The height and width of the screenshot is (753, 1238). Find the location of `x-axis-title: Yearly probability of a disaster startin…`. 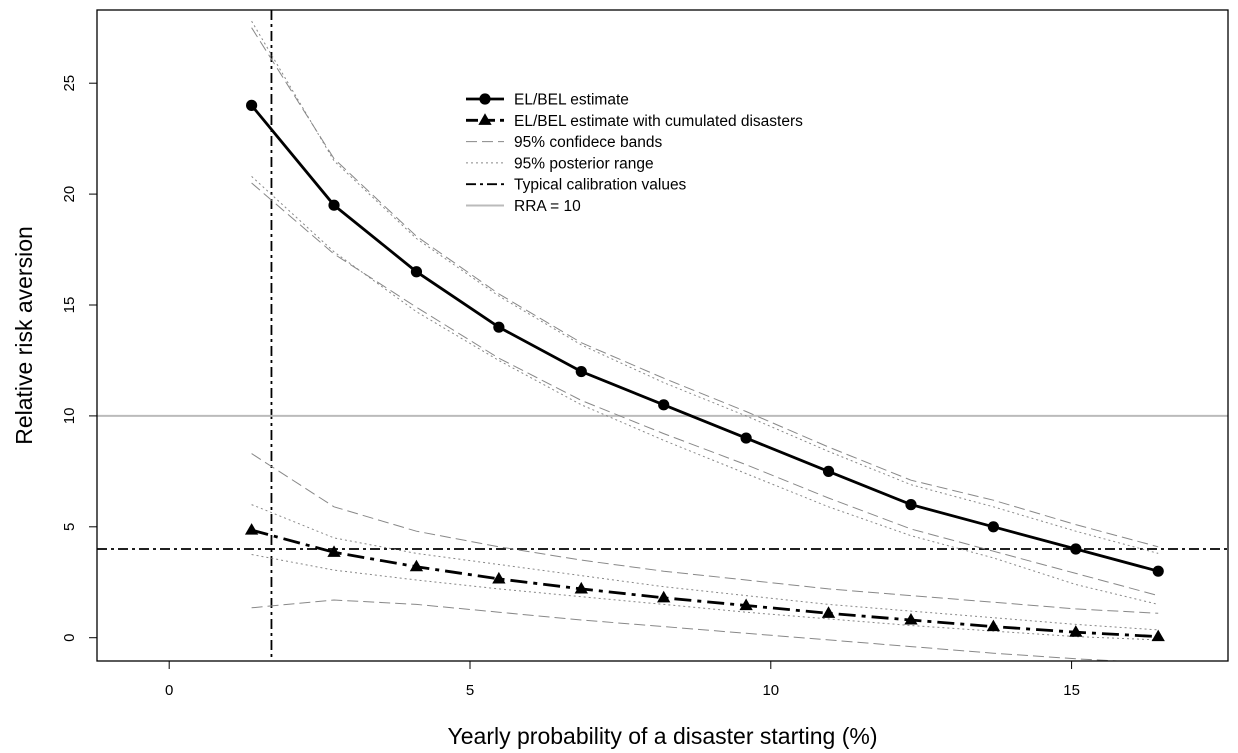

x-axis-title: Yearly probability of a disaster startin… is located at coordinates (663, 736).